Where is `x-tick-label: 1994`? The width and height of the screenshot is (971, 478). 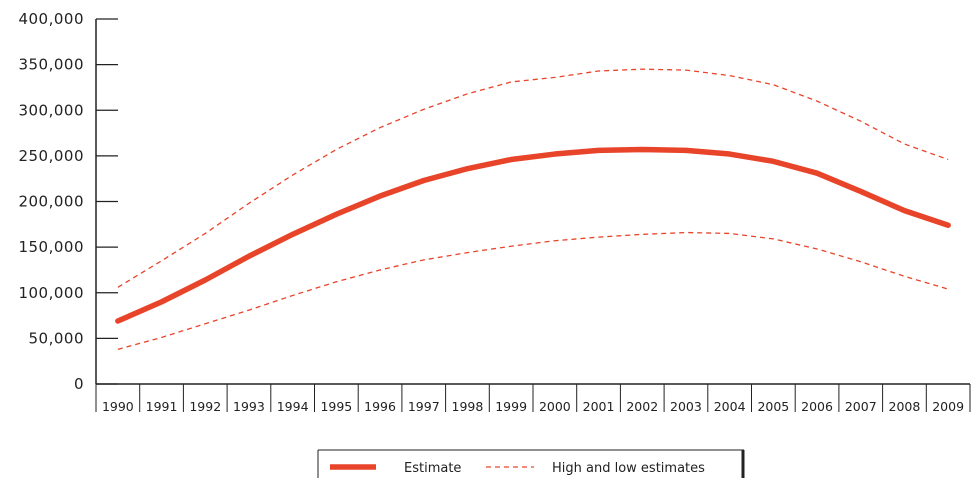 x-tick-label: 1994 is located at coordinates (293, 406).